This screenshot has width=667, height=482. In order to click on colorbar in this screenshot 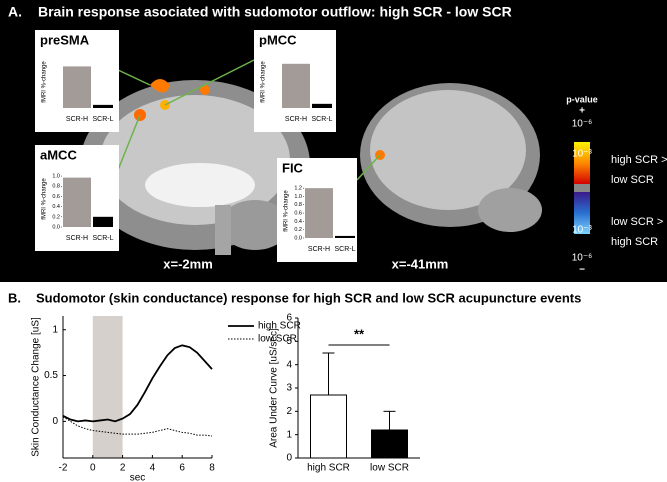, I will do `click(582, 188)`.